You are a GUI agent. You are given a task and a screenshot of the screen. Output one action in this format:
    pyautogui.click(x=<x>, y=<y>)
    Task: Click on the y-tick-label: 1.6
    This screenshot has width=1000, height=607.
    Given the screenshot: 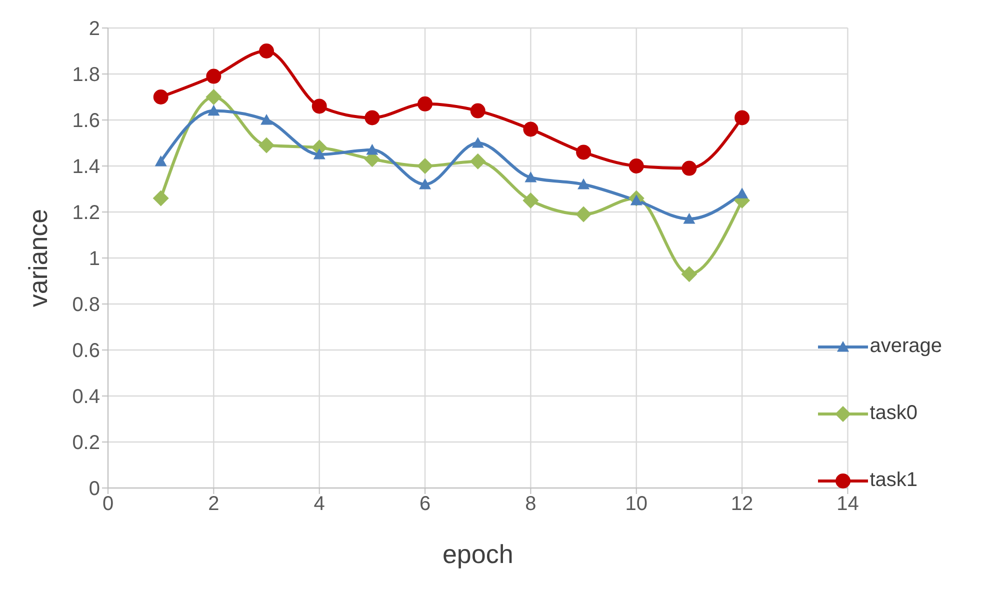 What is the action you would take?
    pyautogui.click(x=86, y=121)
    